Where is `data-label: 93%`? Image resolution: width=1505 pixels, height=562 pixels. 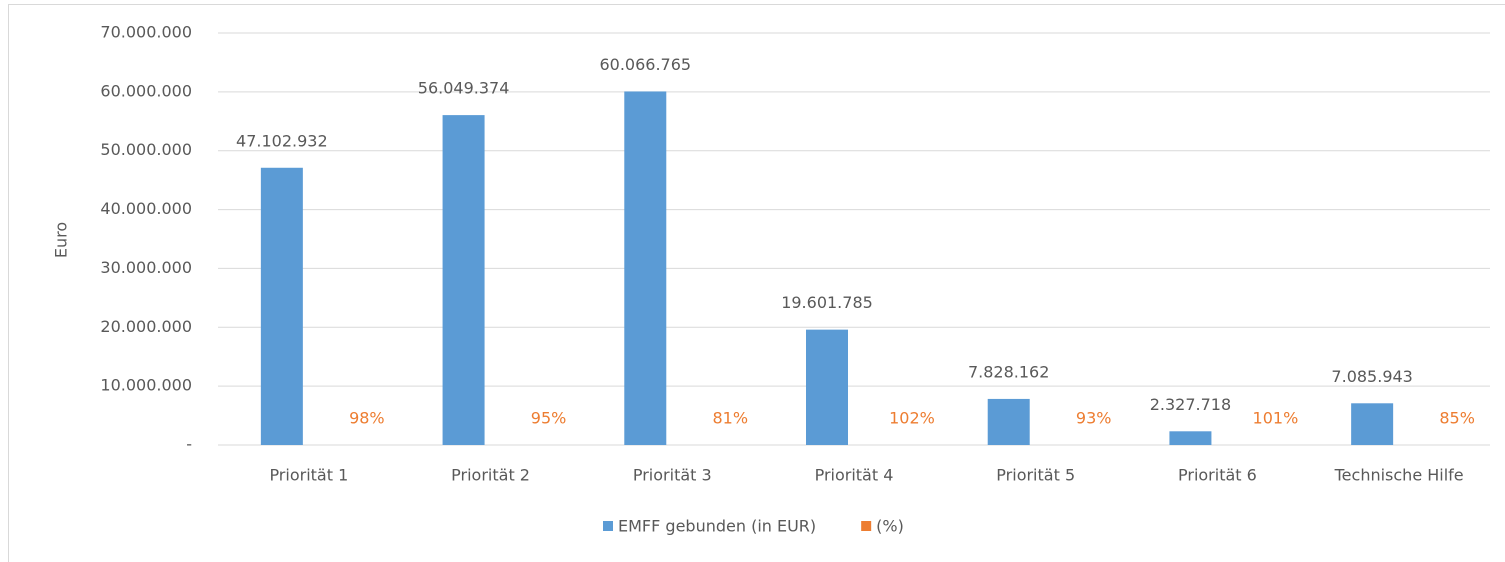
data-label: 93% is located at coordinates (1094, 418).